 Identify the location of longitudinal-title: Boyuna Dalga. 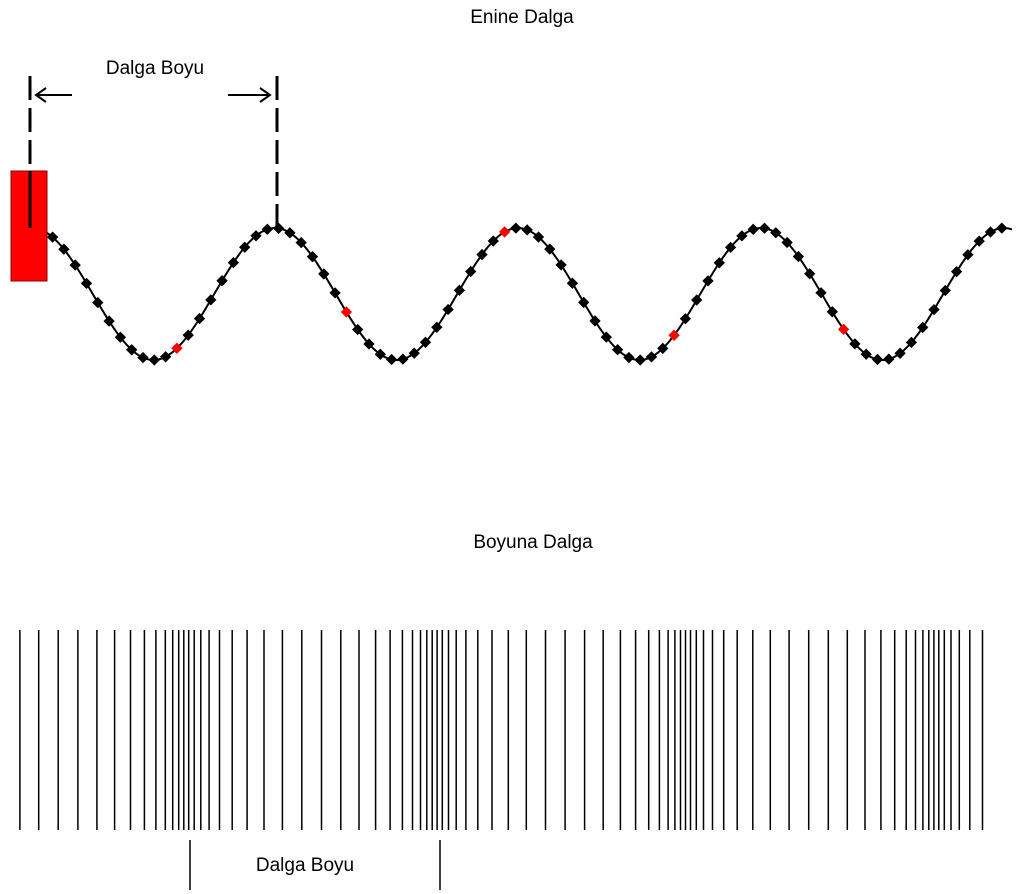
(533, 542).